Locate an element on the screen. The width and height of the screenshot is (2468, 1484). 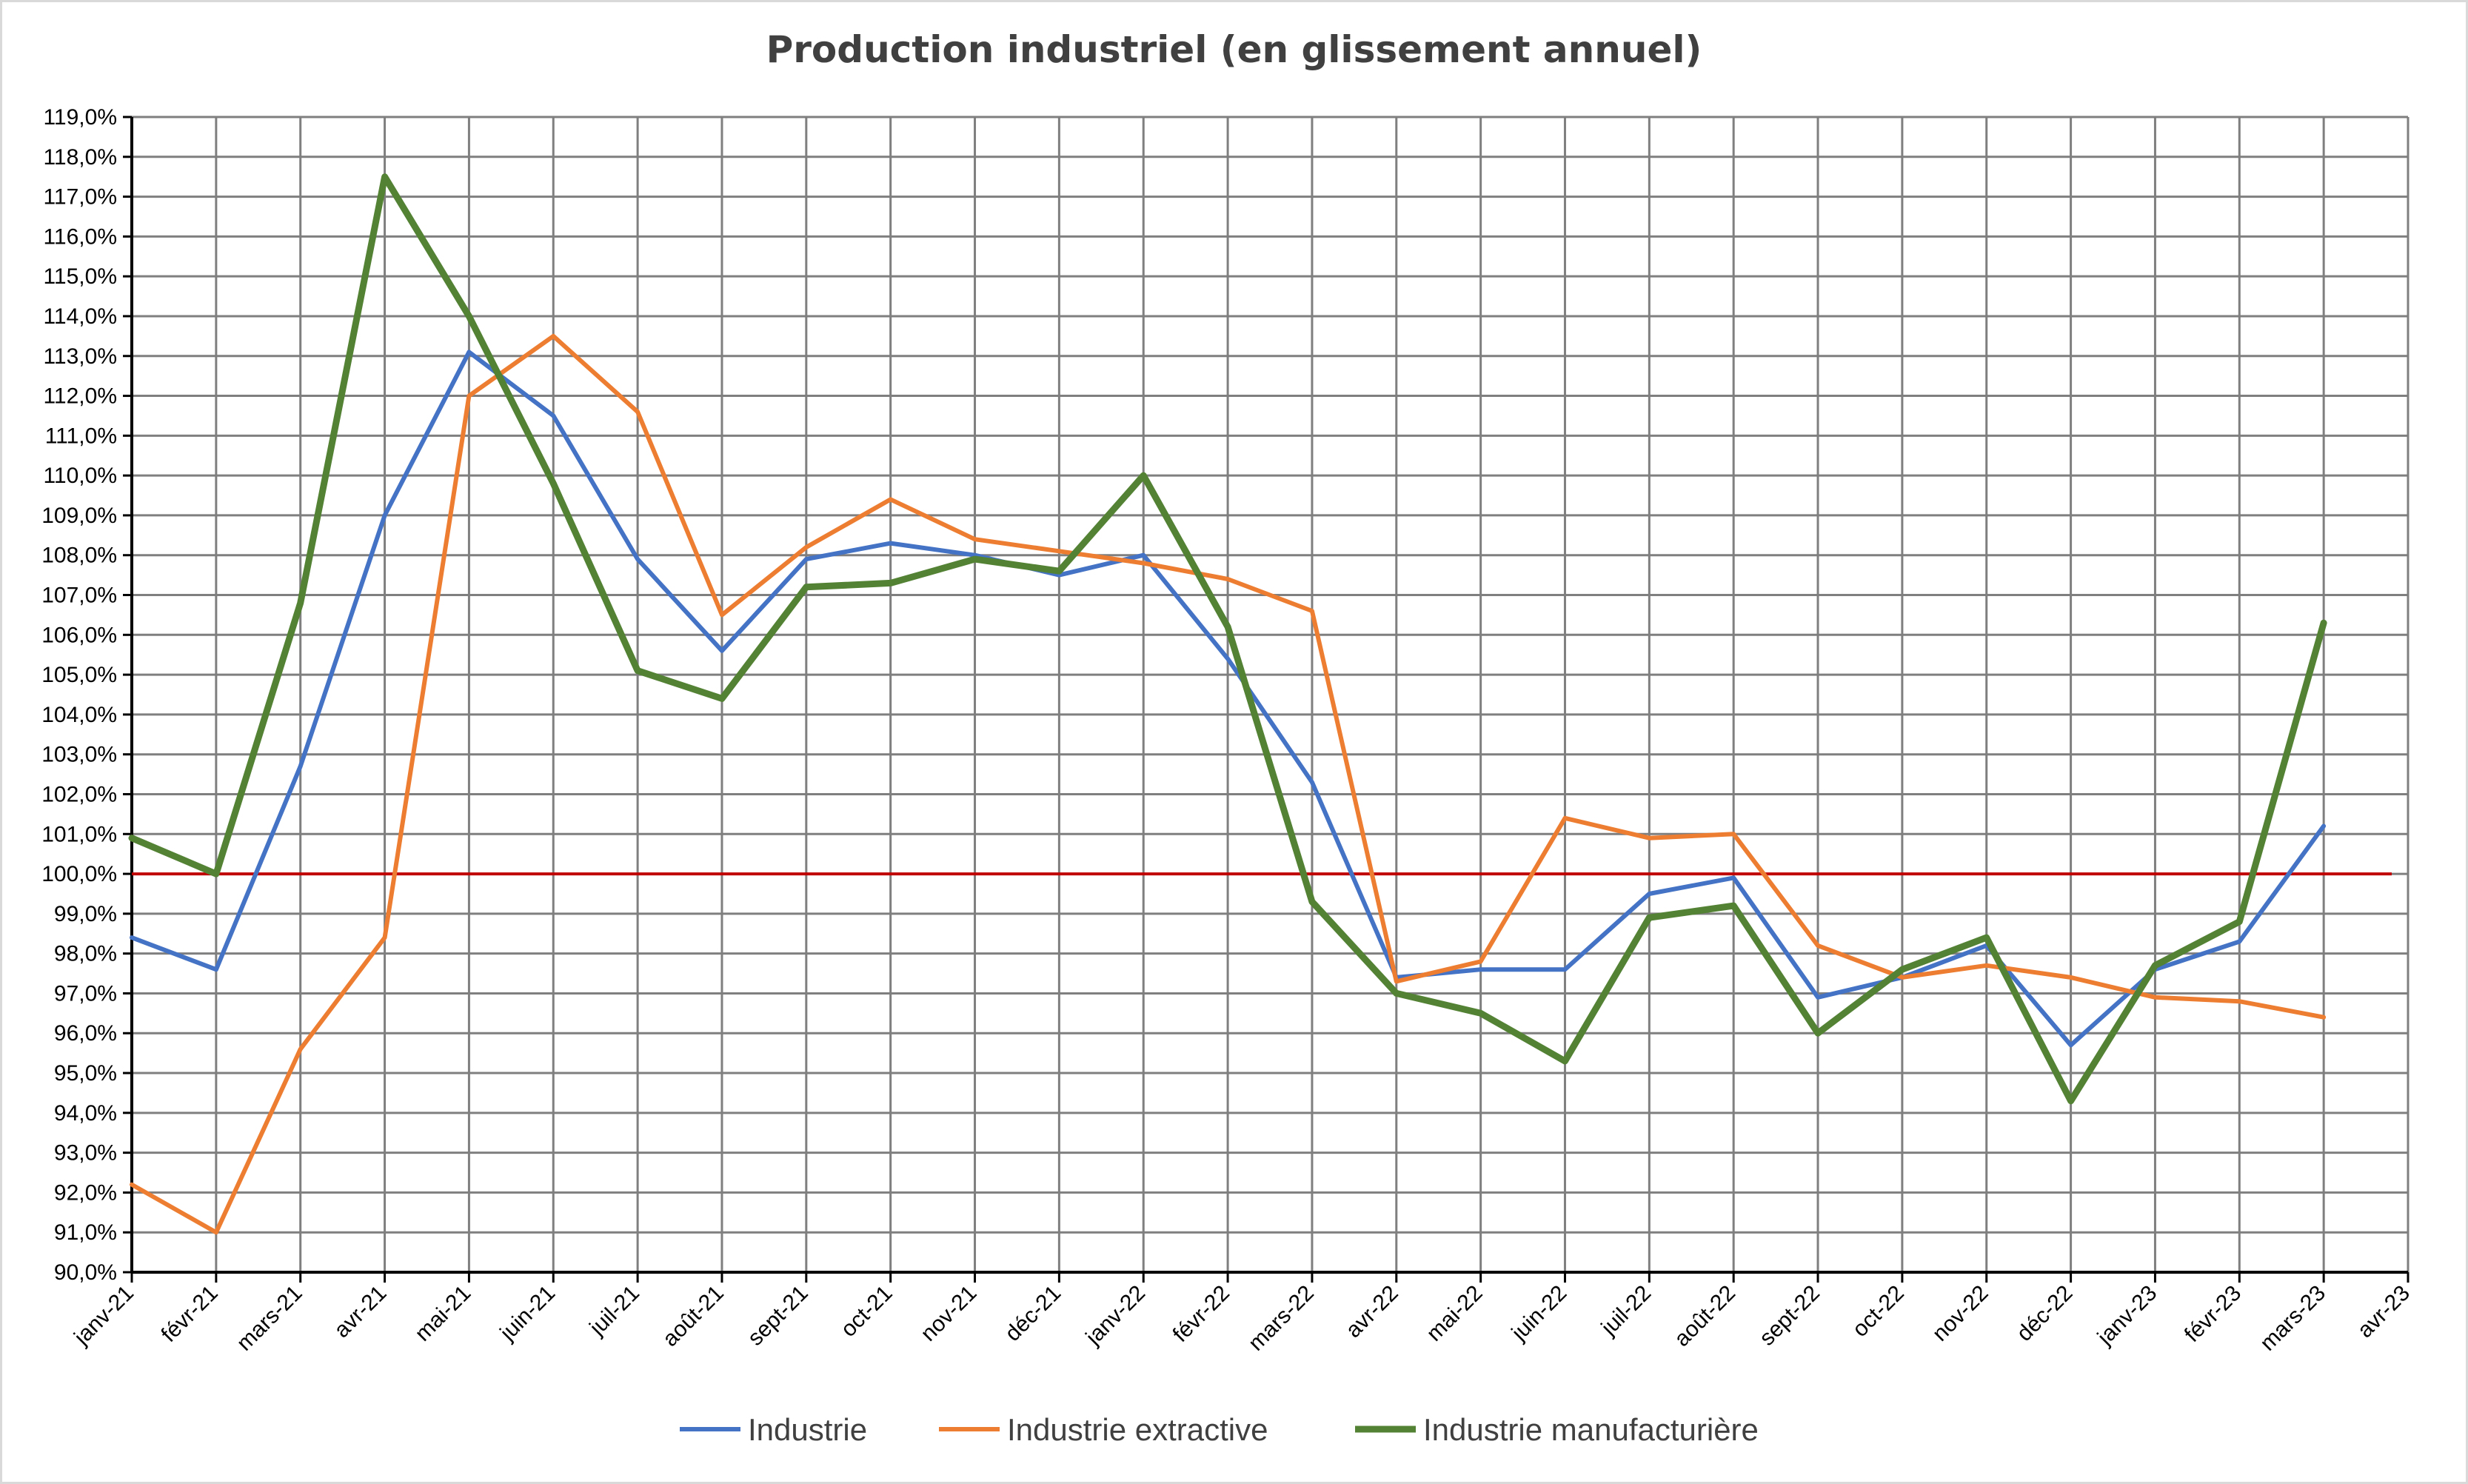
y-tick-label: 119,0% is located at coordinates (80, 117).